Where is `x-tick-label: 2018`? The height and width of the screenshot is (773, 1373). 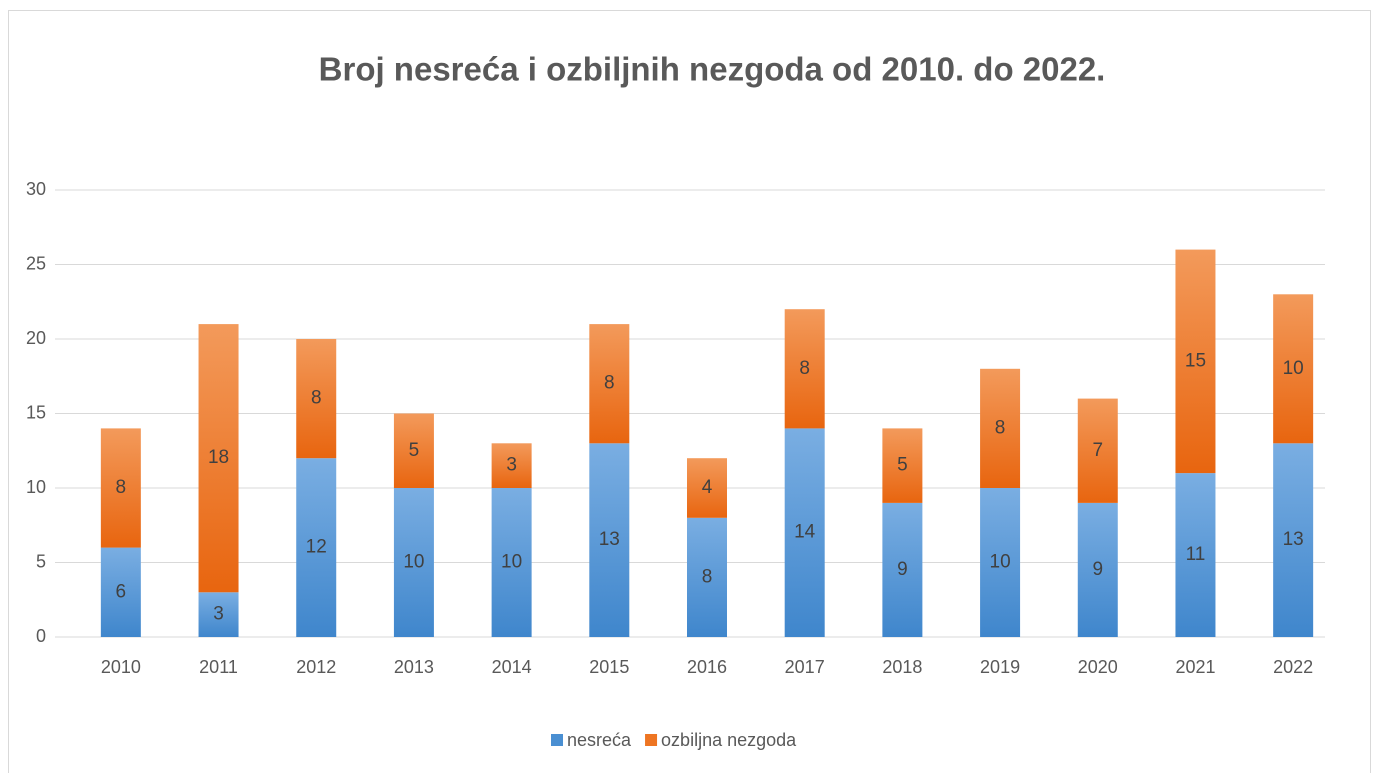 x-tick-label: 2018 is located at coordinates (902, 667).